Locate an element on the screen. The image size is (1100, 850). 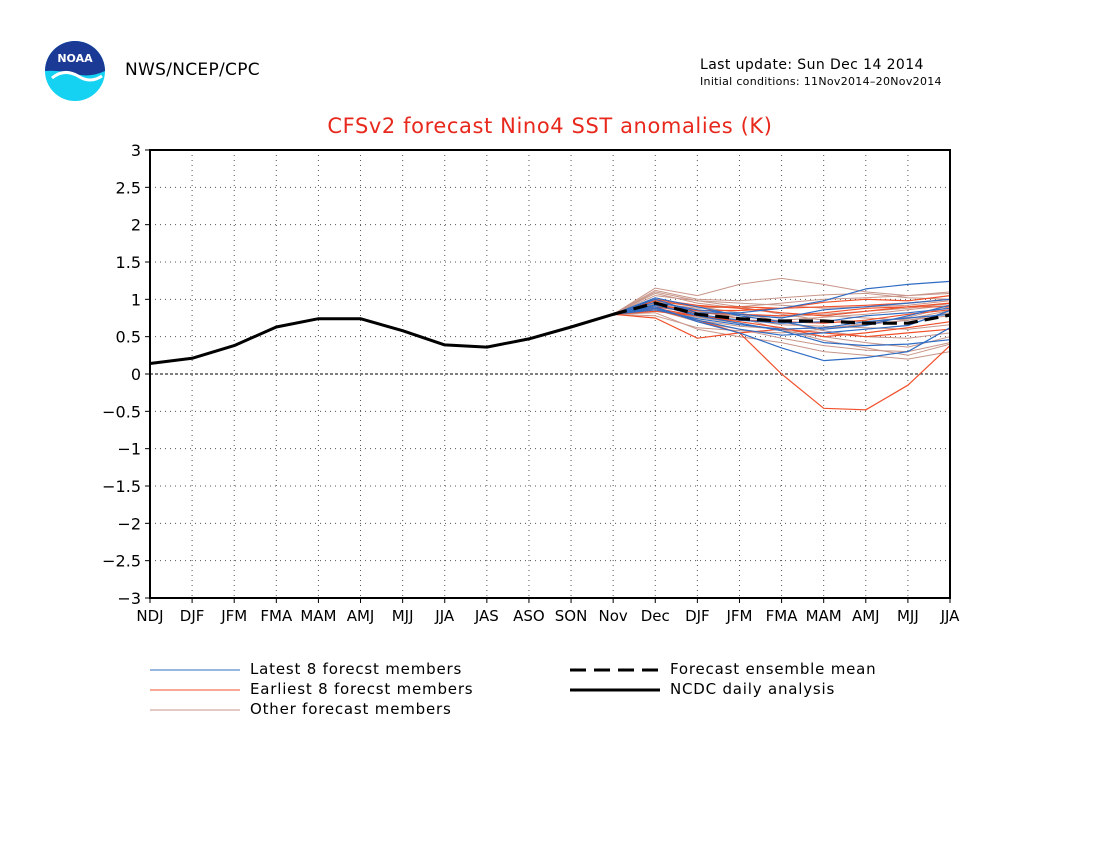
x-tick-label: Nov is located at coordinates (613, 616).